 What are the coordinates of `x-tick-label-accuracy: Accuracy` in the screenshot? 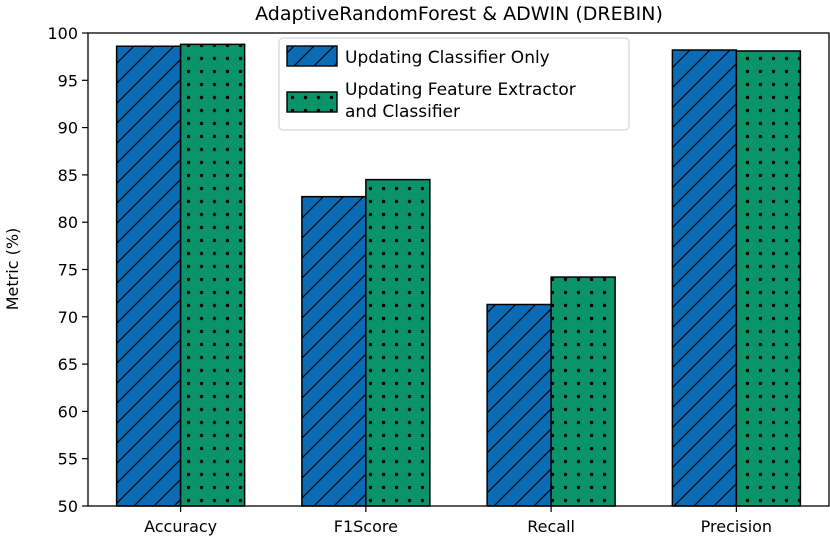 It's located at (180, 526).